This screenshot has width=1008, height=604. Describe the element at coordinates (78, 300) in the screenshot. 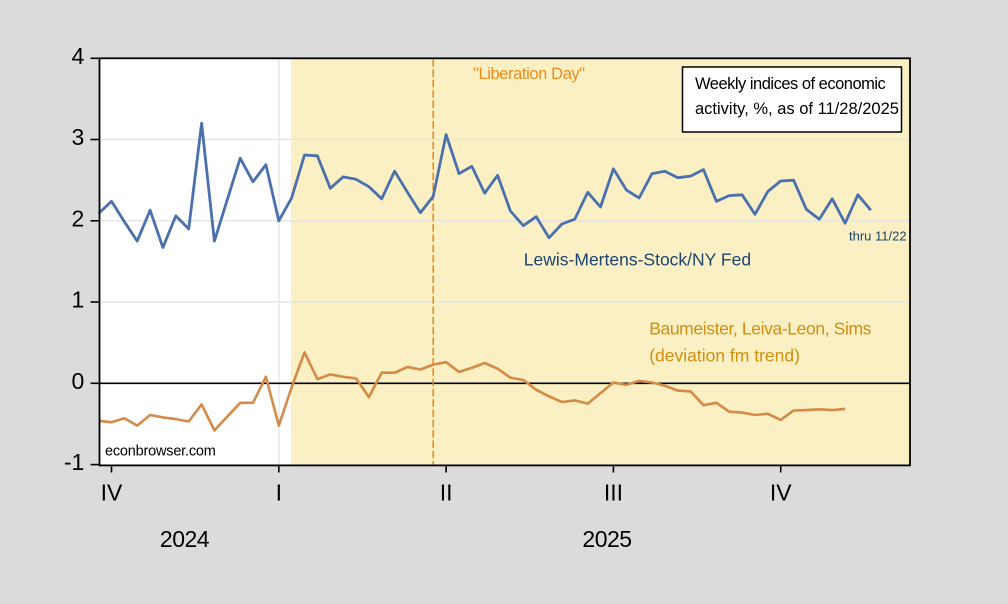

I see `svg-text: 1` at that location.